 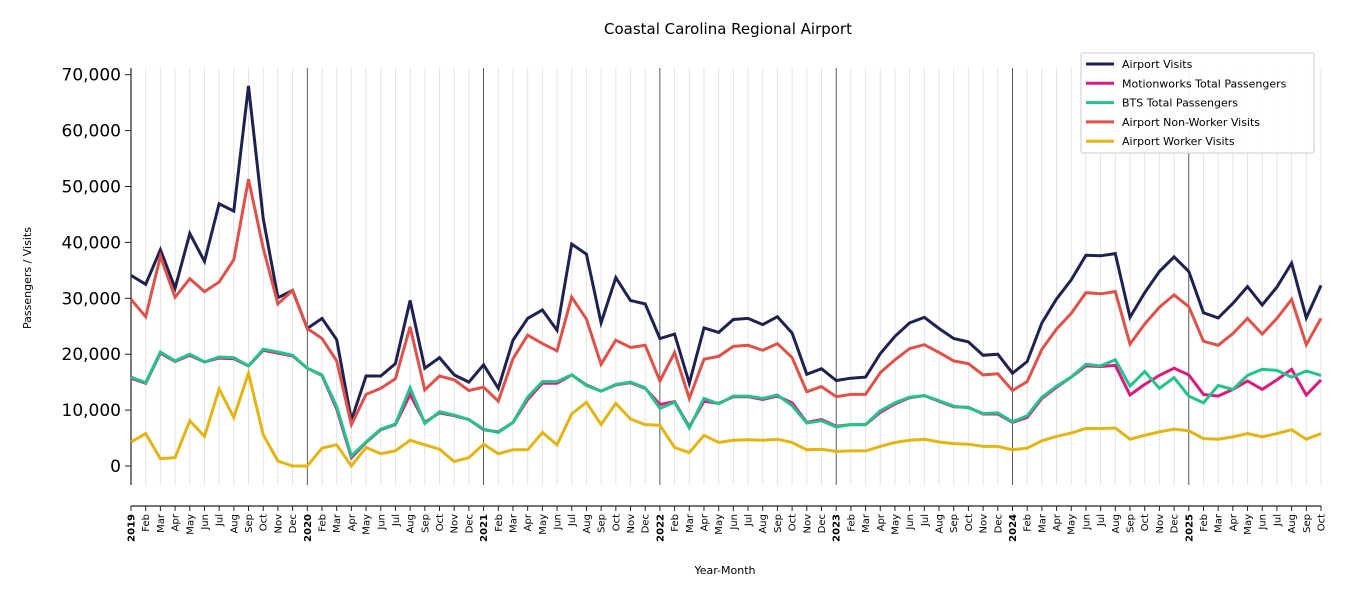 What do you see at coordinates (27, 278) in the screenshot?
I see `y-axis-label: Passengers / Visits` at bounding box center [27, 278].